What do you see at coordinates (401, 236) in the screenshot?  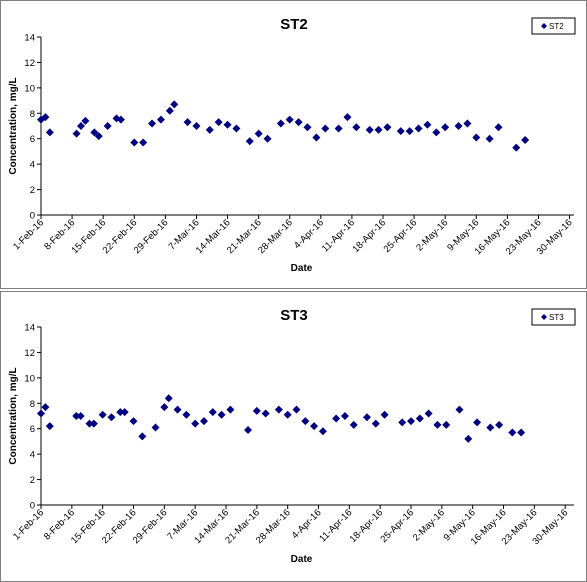 I see `x-tick-label: 25-Apr-16` at bounding box center [401, 236].